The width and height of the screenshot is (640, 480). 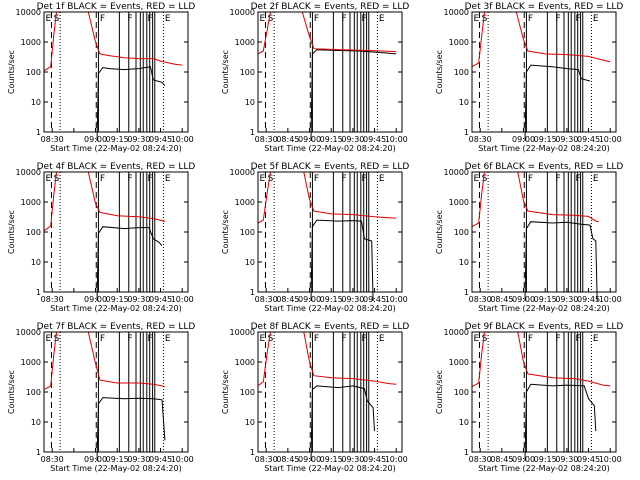 What do you see at coordinates (330, 327) in the screenshot?
I see `panel-title: Det 8f BLACK = Events, RED = LLD` at bounding box center [330, 327].